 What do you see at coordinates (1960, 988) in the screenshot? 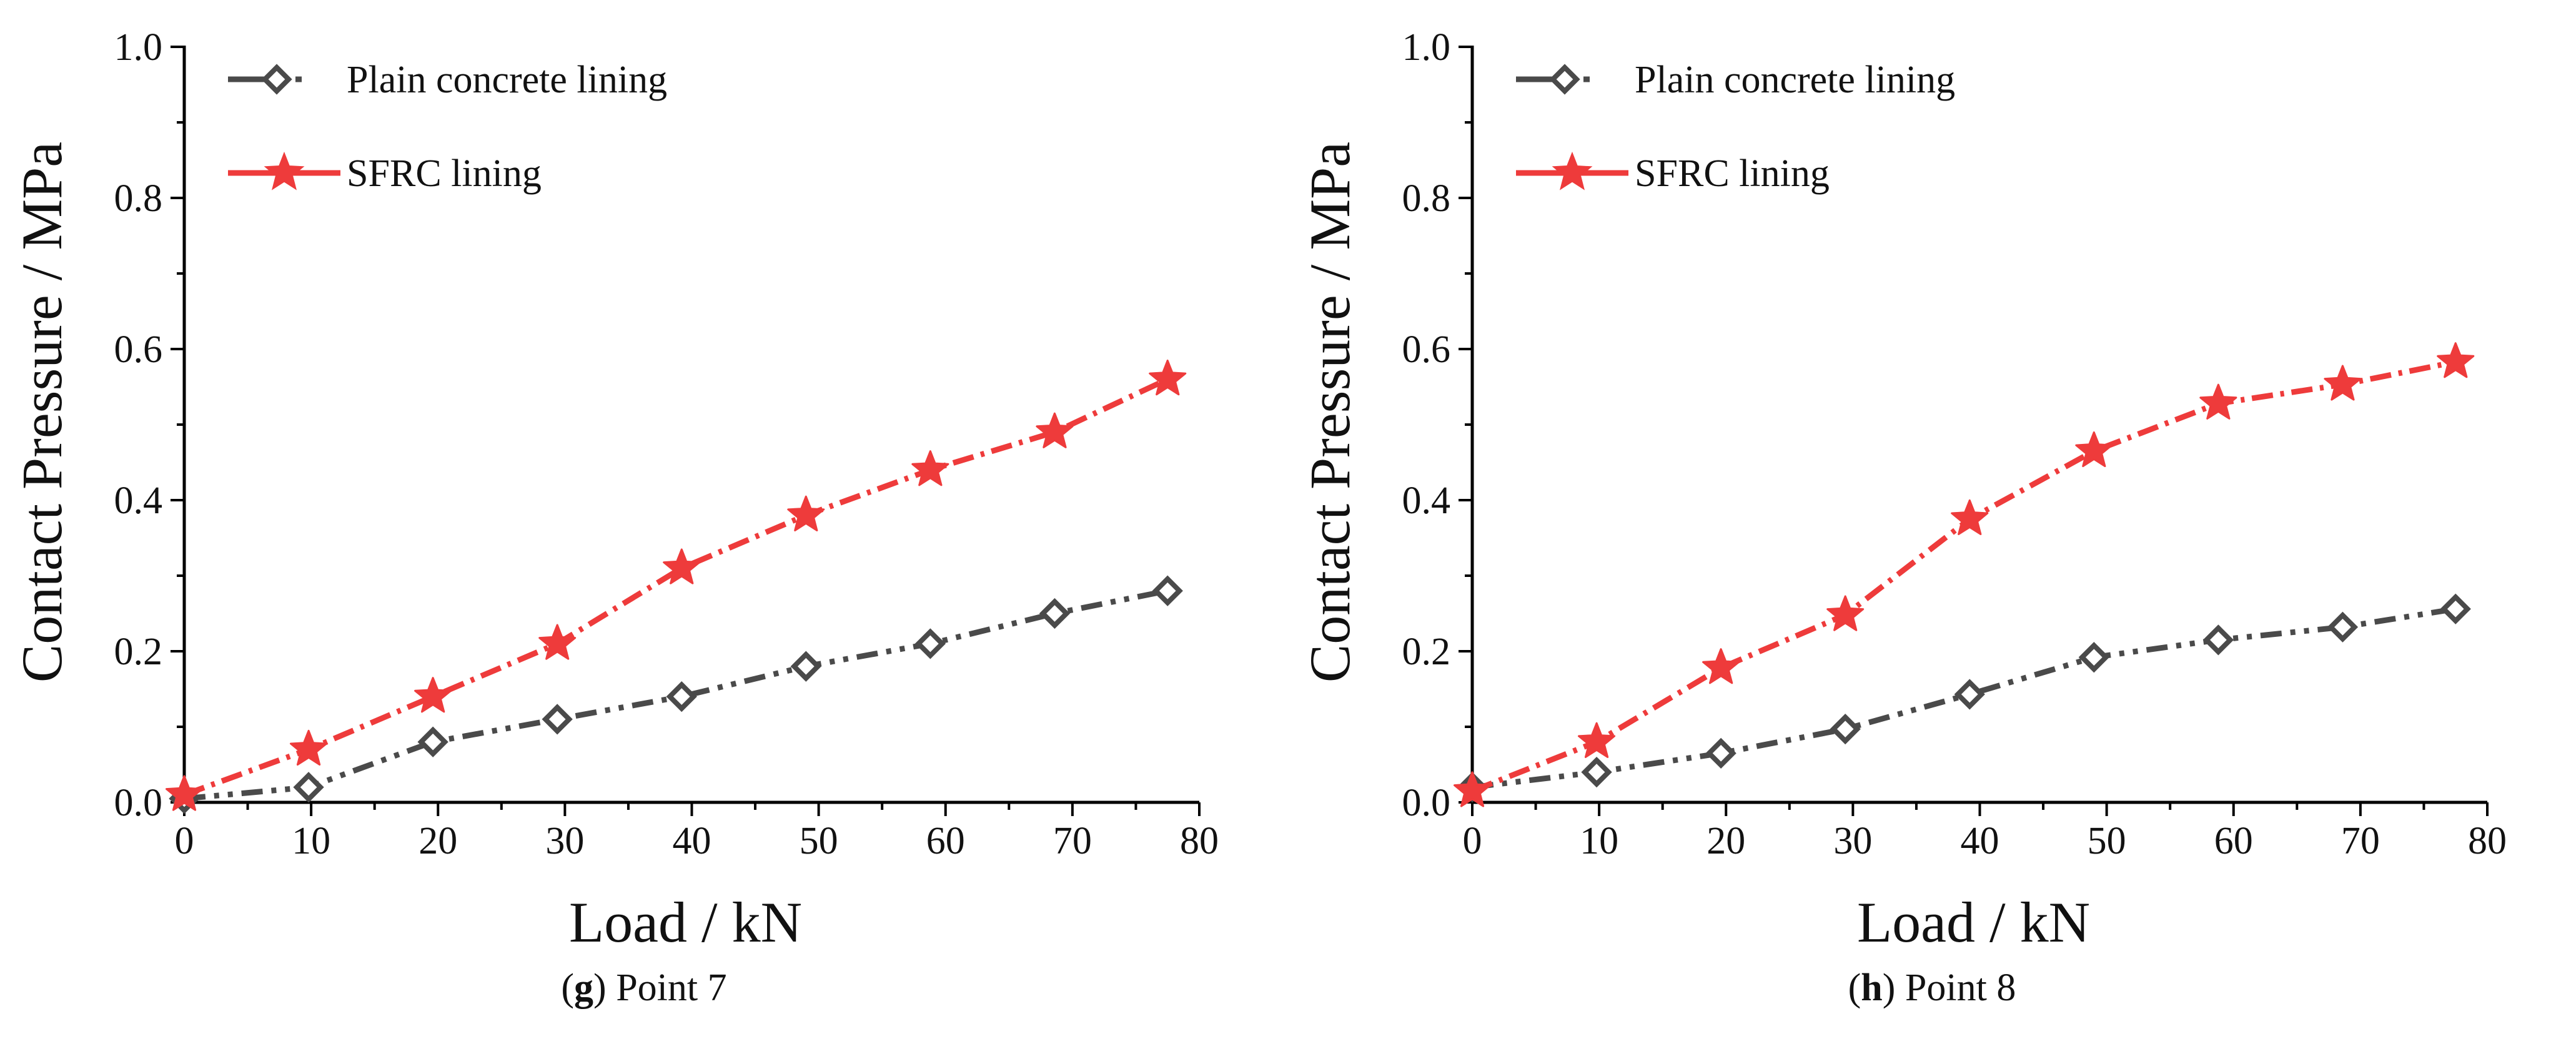
I see `caption-text-h: Point 8` at bounding box center [1960, 988].